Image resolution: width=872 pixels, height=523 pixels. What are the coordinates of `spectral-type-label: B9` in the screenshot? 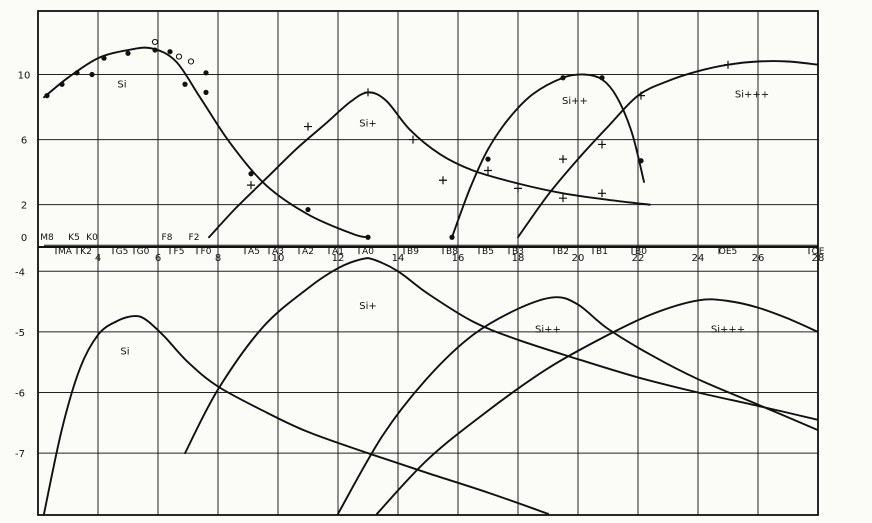 It's located at (413, 252).